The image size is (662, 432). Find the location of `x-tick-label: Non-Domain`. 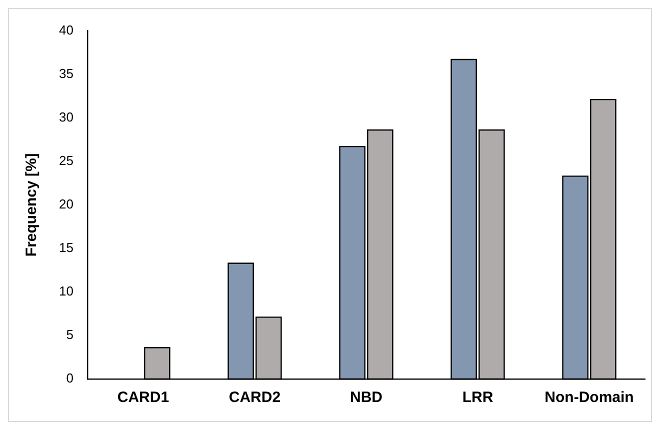

x-tick-label: Non-Domain is located at coordinates (589, 397).